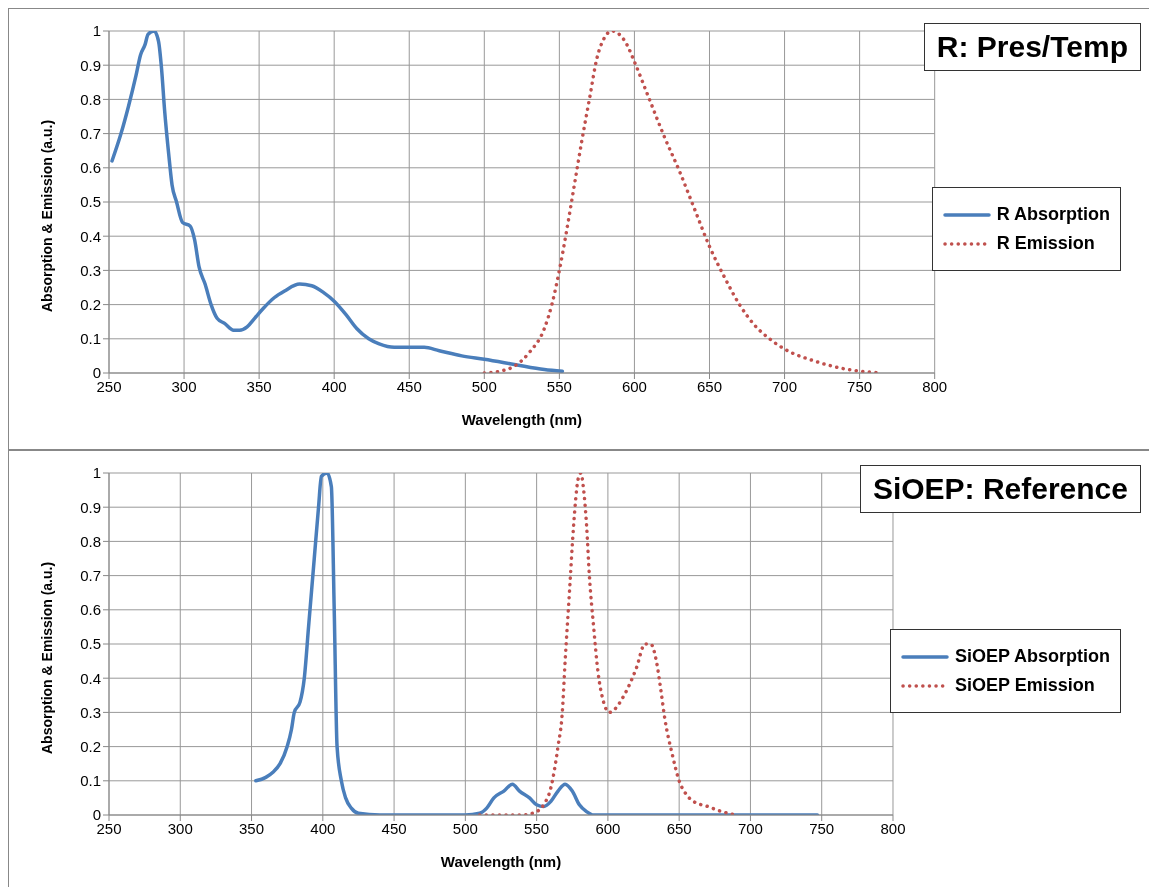 The width and height of the screenshot is (1149, 887). Describe the element at coordinates (1053, 214) in the screenshot. I see `legend-label: R Absorption` at that location.